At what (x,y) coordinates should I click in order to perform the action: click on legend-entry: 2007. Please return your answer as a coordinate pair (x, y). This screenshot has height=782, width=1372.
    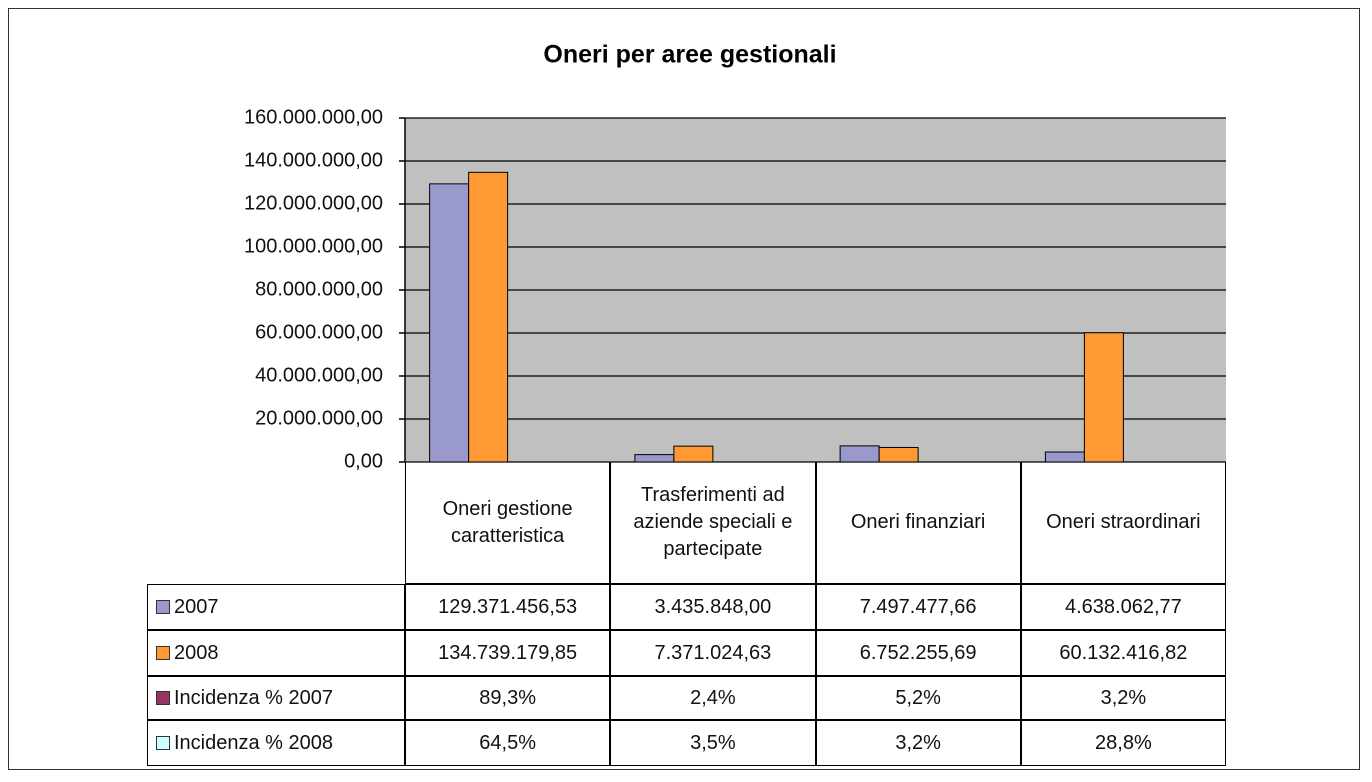
    Looking at the image, I should click on (276, 607).